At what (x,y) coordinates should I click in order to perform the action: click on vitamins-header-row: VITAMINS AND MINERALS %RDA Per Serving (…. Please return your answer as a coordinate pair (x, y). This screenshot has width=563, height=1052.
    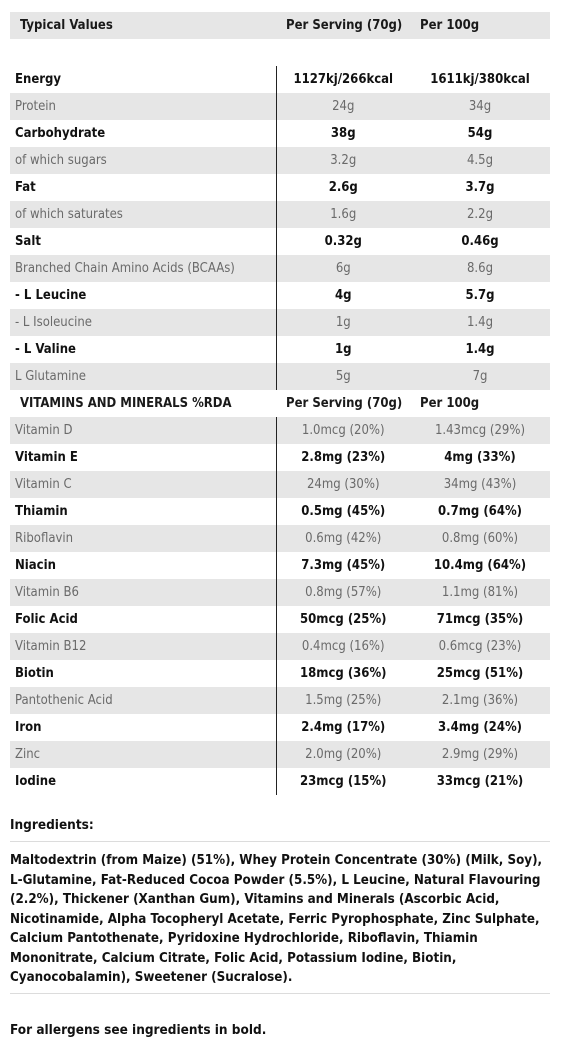
    Looking at the image, I should click on (280, 403).